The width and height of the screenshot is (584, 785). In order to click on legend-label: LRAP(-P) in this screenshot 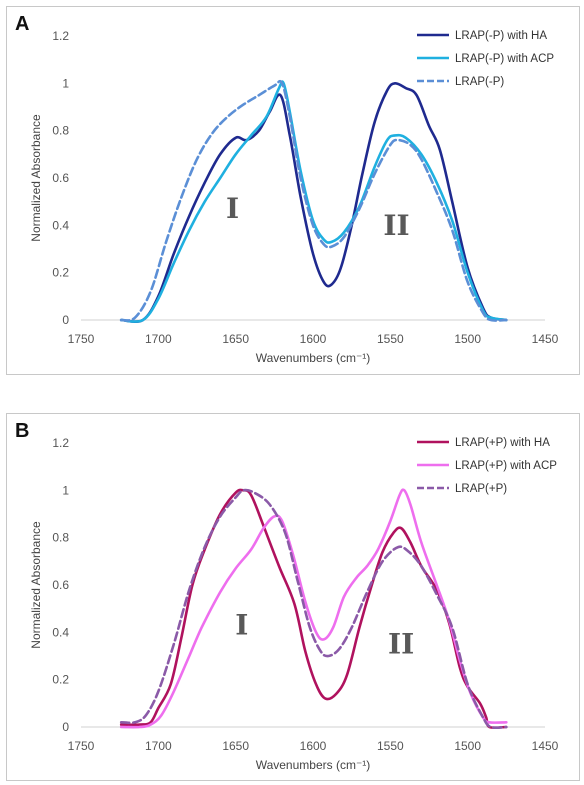, I will do `click(479, 82)`.